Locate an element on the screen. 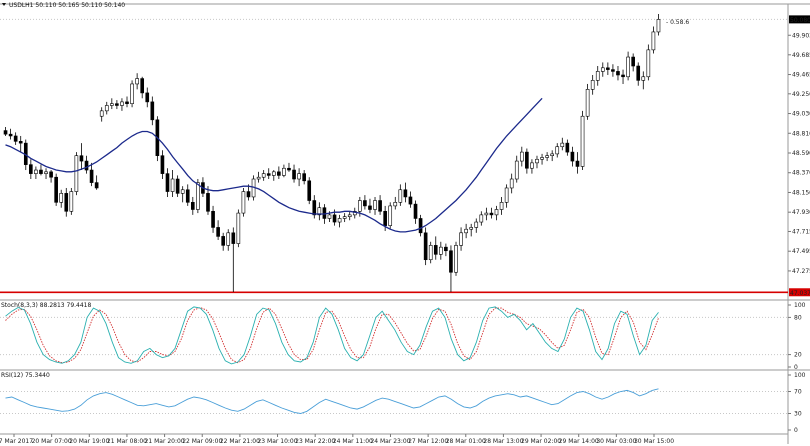  time-tick-label: 21 Mar 20:00 is located at coordinates (165, 441).